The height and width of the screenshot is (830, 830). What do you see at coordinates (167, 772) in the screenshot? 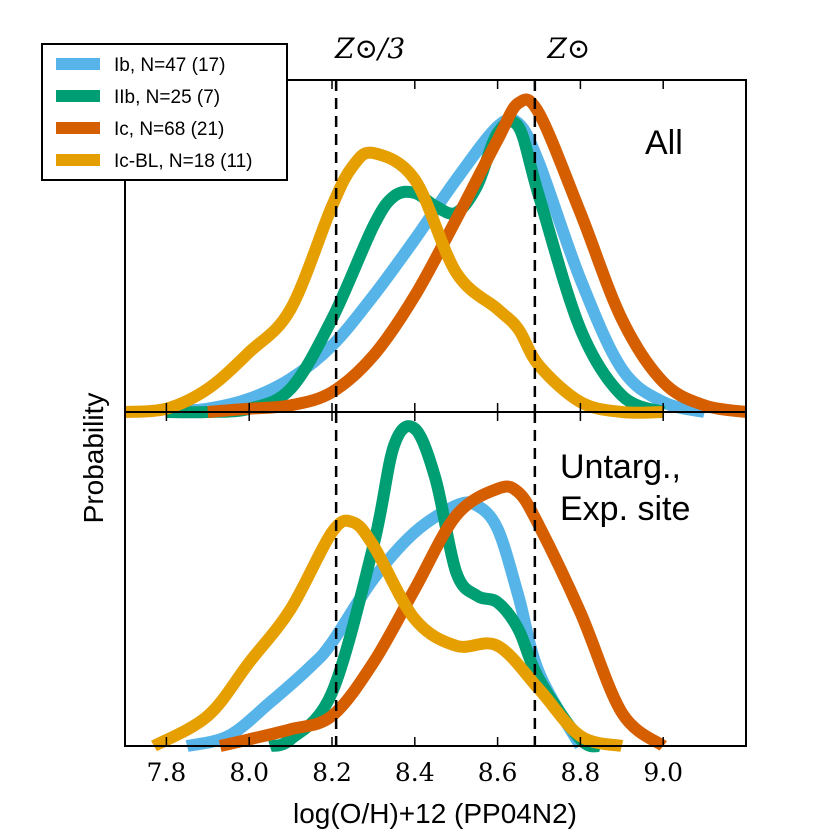
I see `x-tick-label: 7.8` at bounding box center [167, 772].